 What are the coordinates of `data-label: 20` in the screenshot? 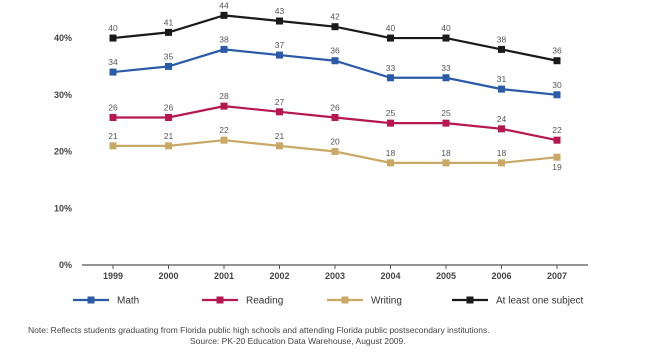 It's located at (335, 142).